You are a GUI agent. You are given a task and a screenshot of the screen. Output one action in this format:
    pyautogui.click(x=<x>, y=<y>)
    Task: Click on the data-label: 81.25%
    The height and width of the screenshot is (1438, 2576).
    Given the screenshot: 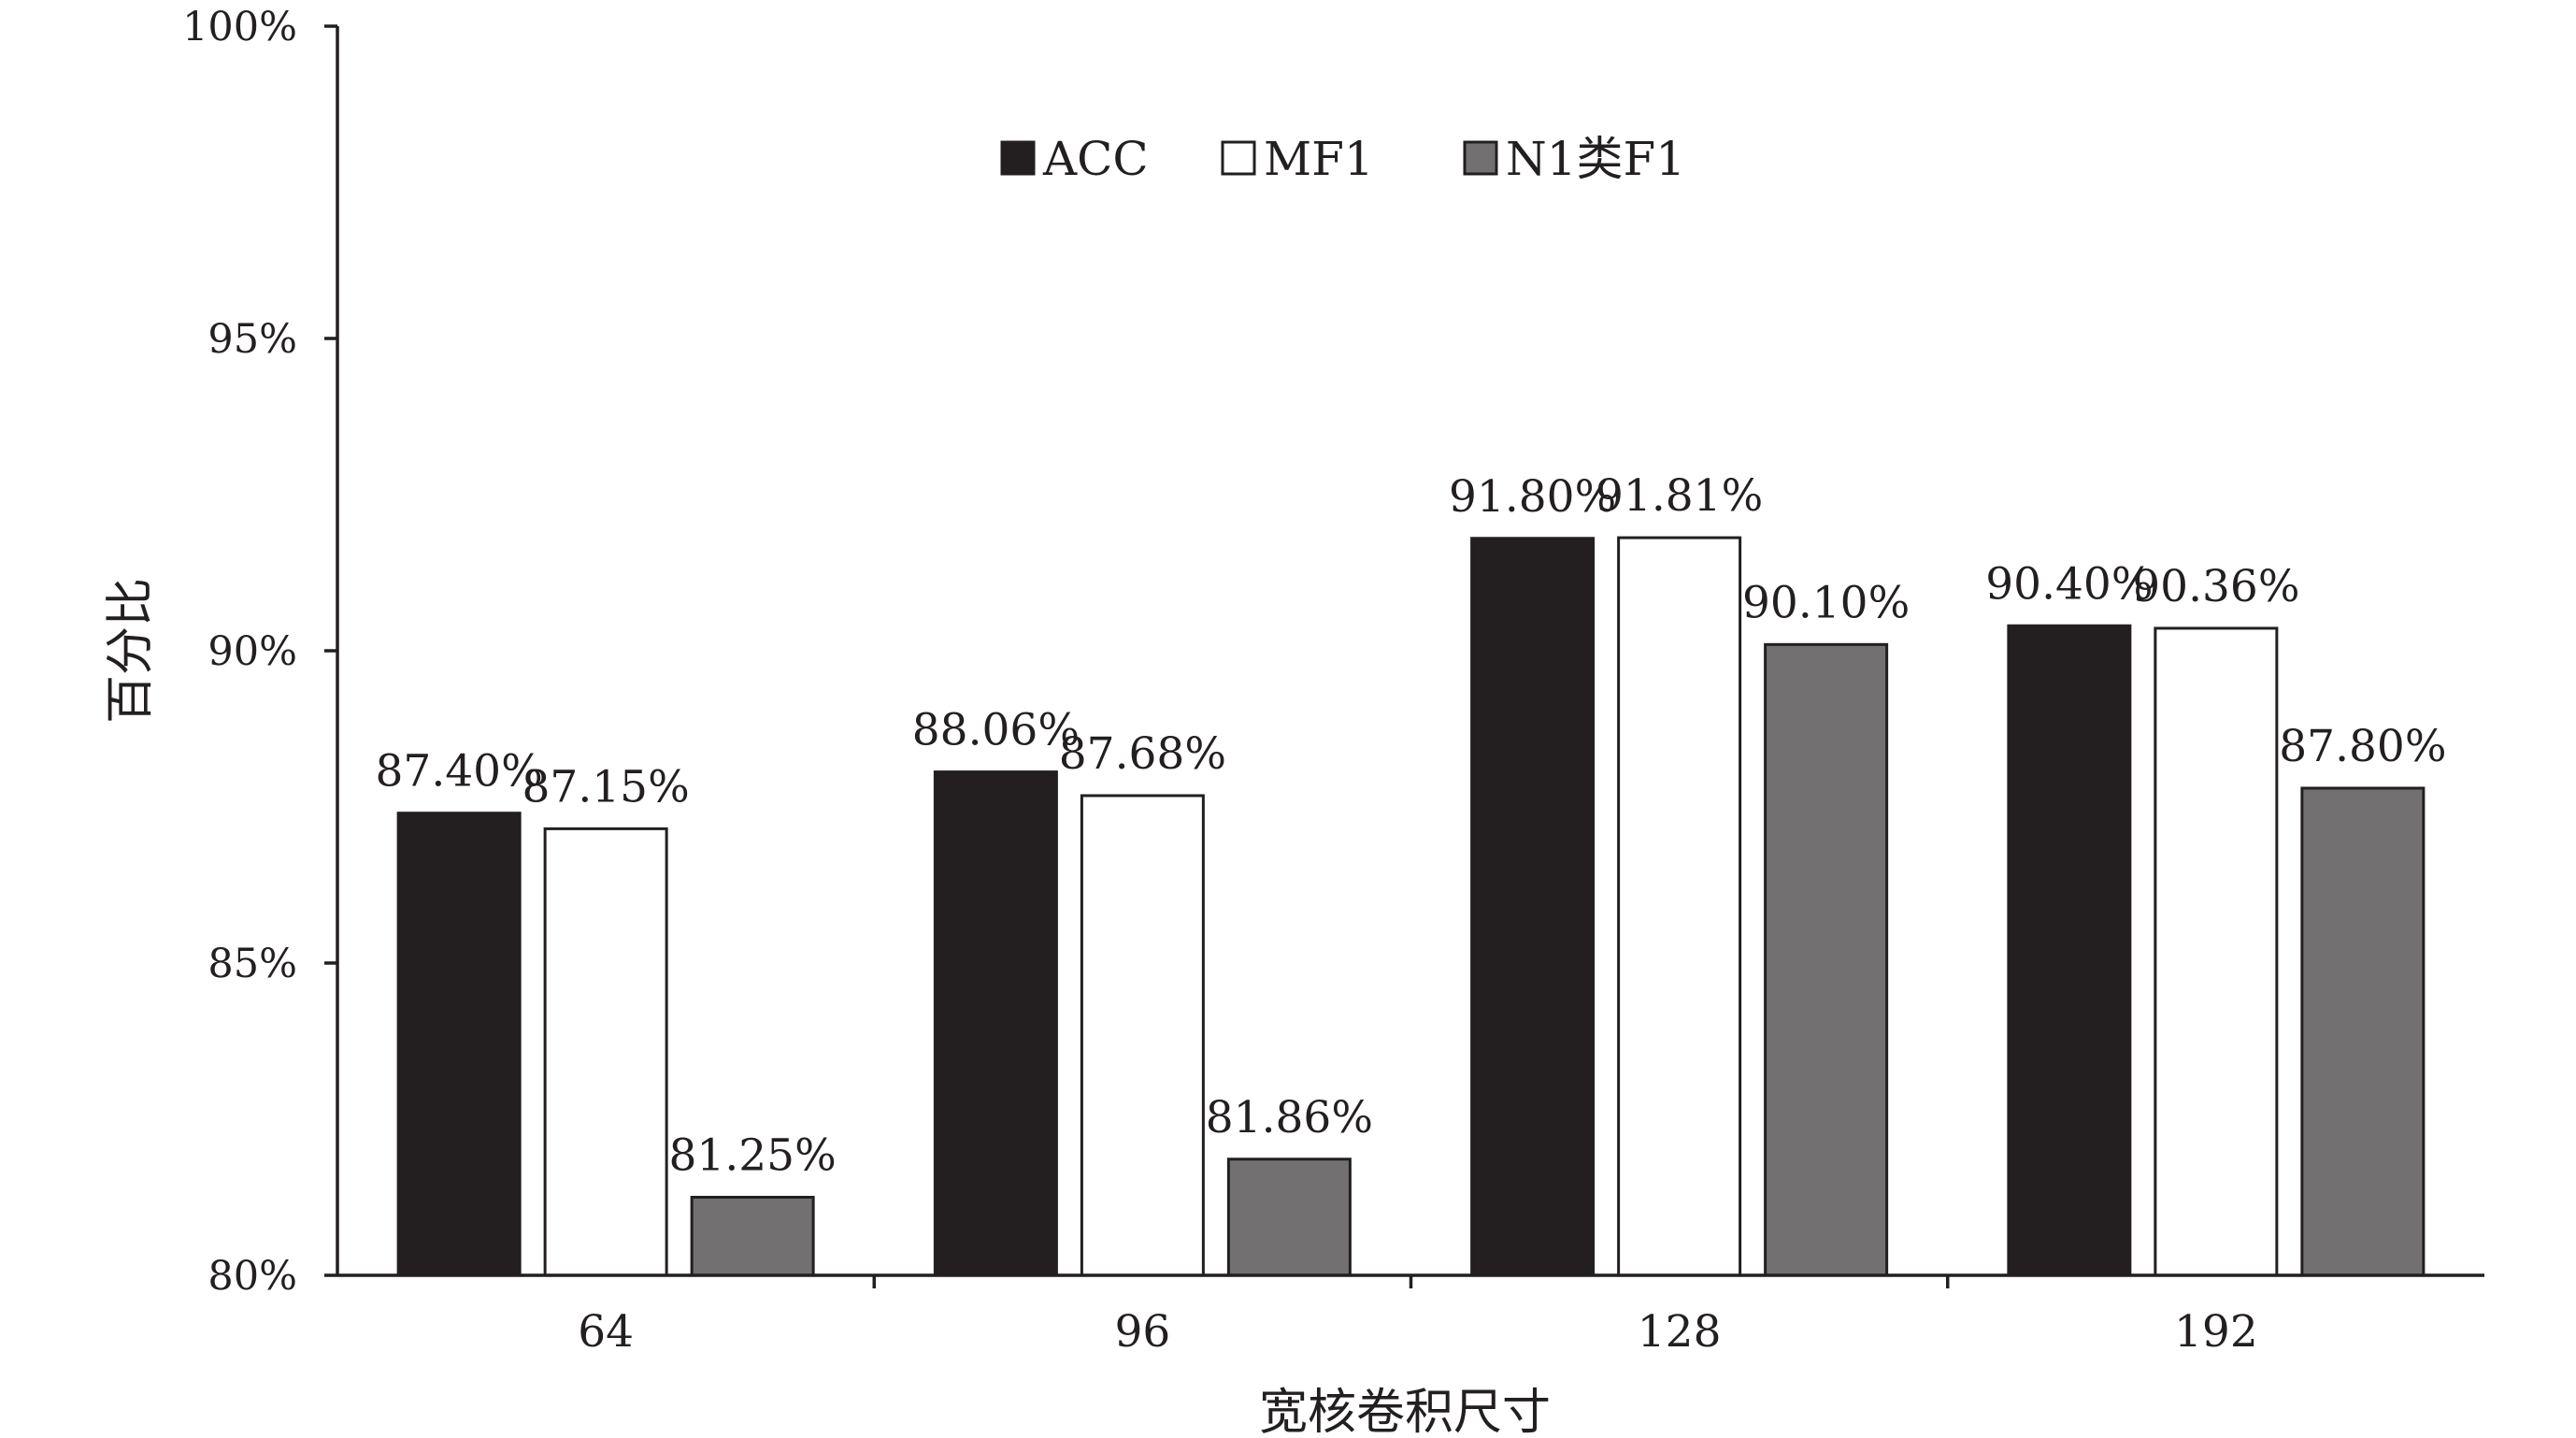 What is the action you would take?
    pyautogui.click(x=753, y=1156)
    